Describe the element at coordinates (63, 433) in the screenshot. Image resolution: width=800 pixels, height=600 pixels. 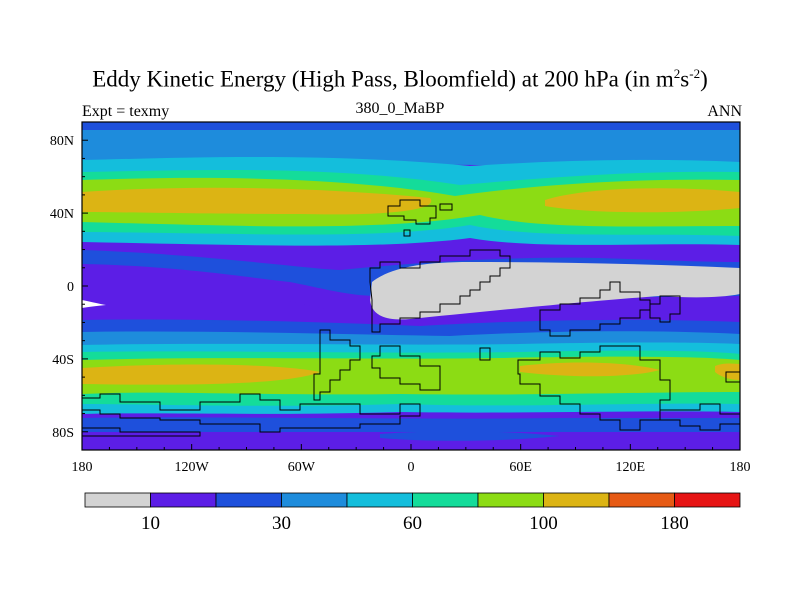
I see `y-tick-label: 80S` at that location.